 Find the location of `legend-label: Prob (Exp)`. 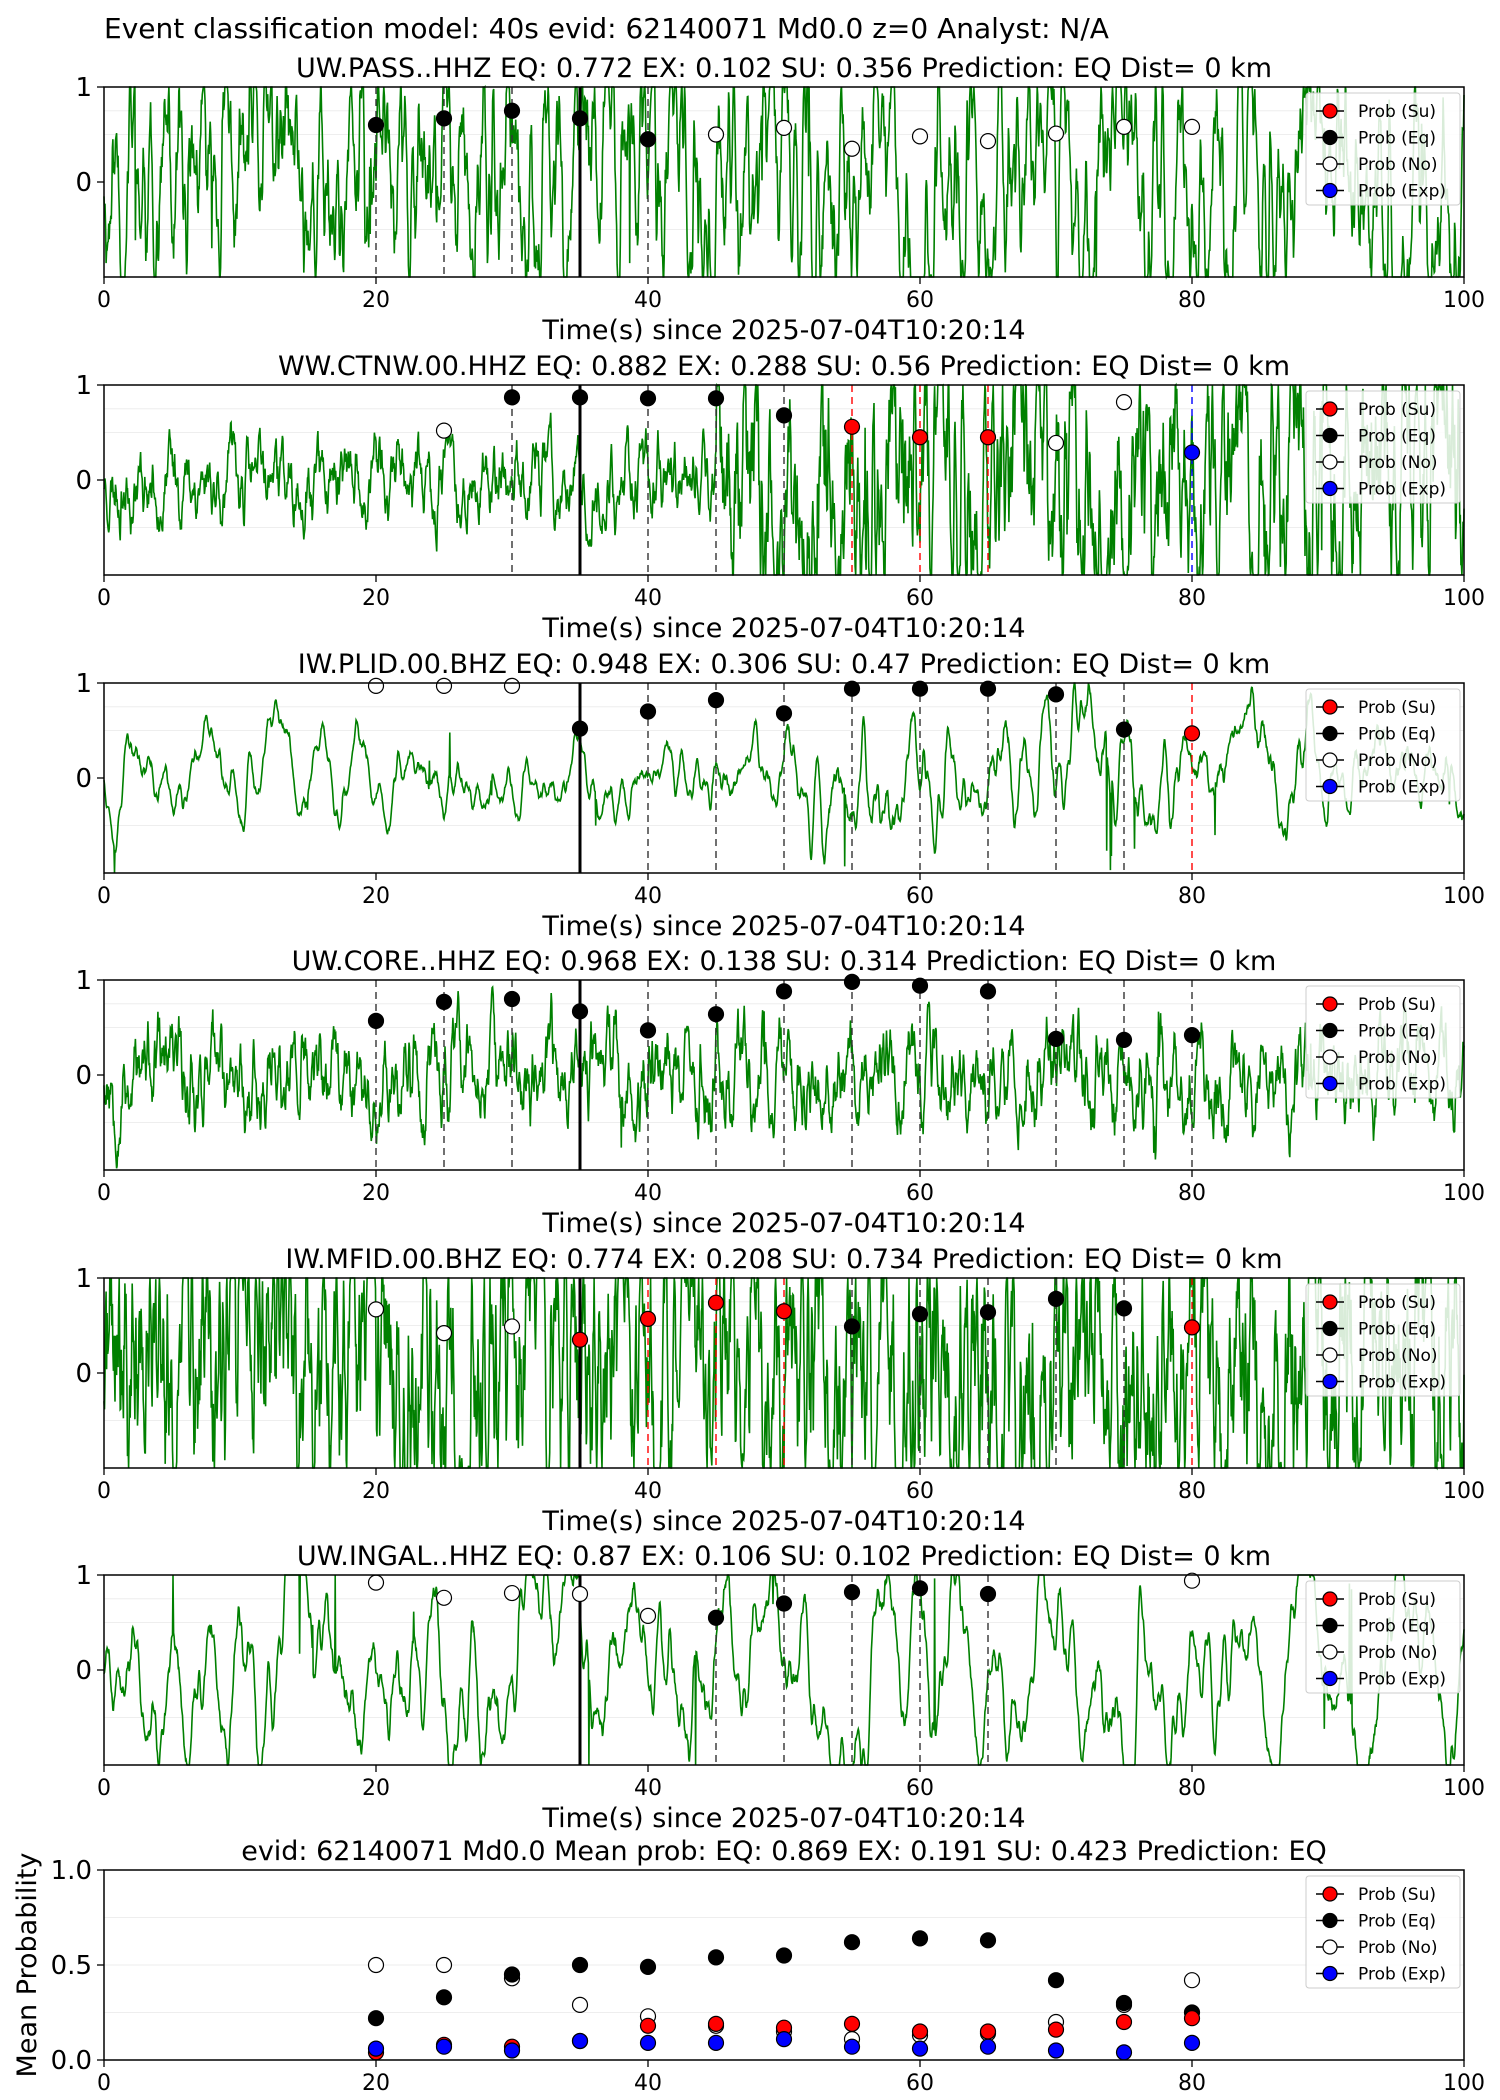

legend-label: Prob (Exp) is located at coordinates (1402, 192).